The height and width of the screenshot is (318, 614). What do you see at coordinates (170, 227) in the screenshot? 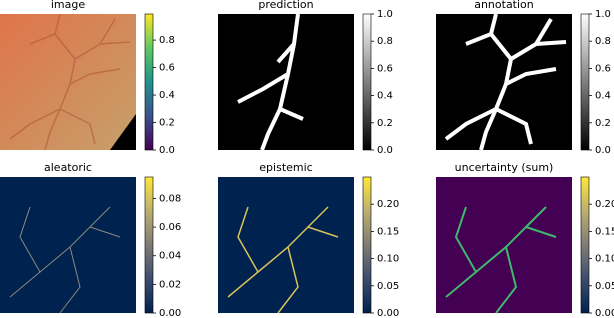
I see `colorbar-tick-label: 0.06` at bounding box center [170, 227].